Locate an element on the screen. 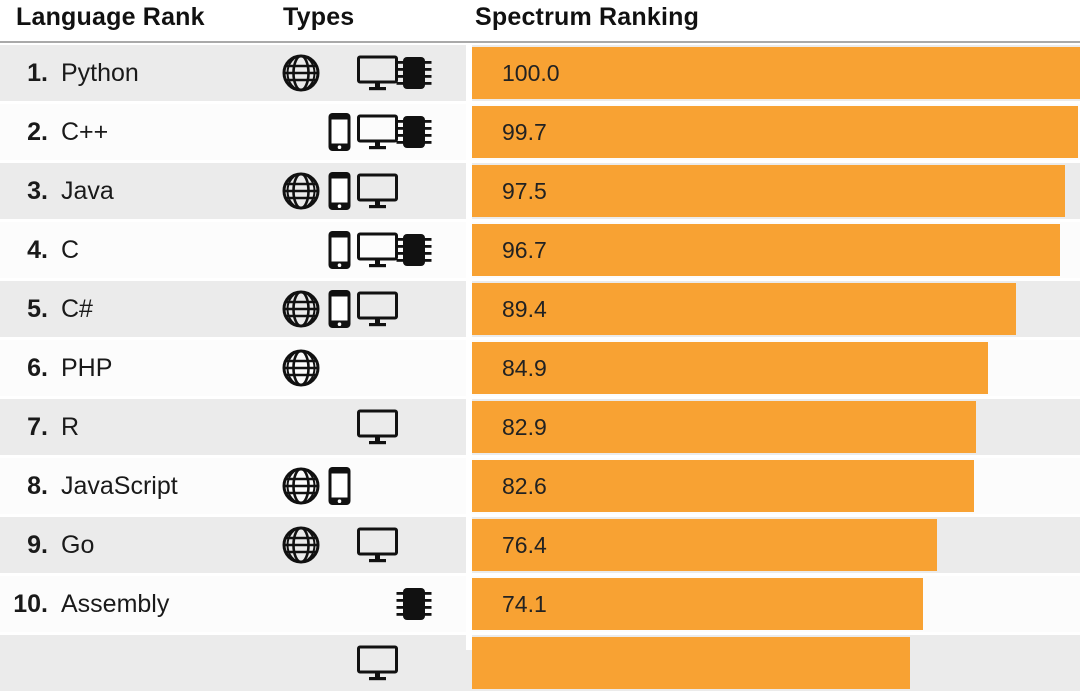  rank-label: 9. is located at coordinates (37, 545).